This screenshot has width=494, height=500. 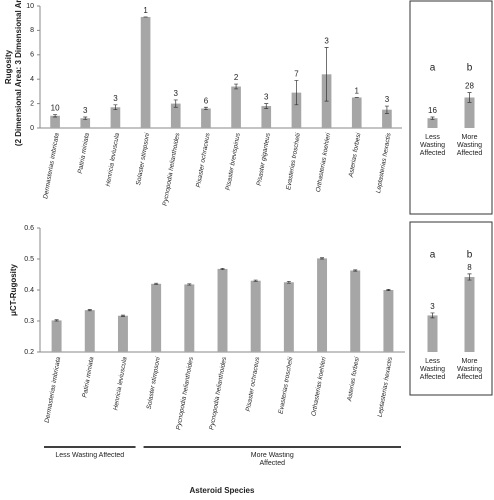 What do you see at coordinates (55, 108) in the screenshot?
I see `sample-size: 10` at bounding box center [55, 108].